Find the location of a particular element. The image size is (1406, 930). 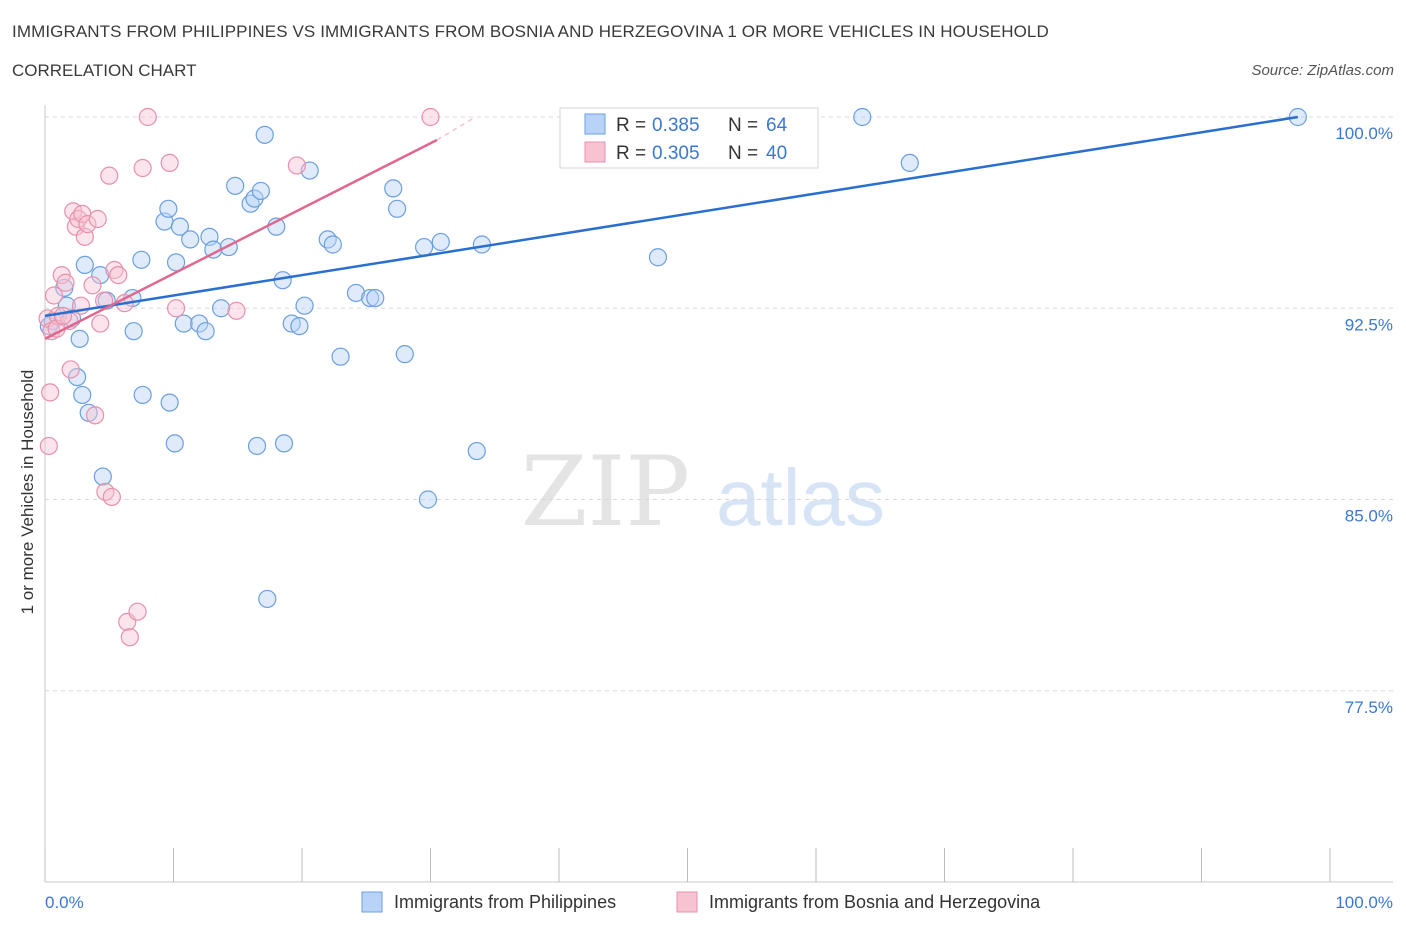

trend-line-bosnia is located at coordinates (241, 239).